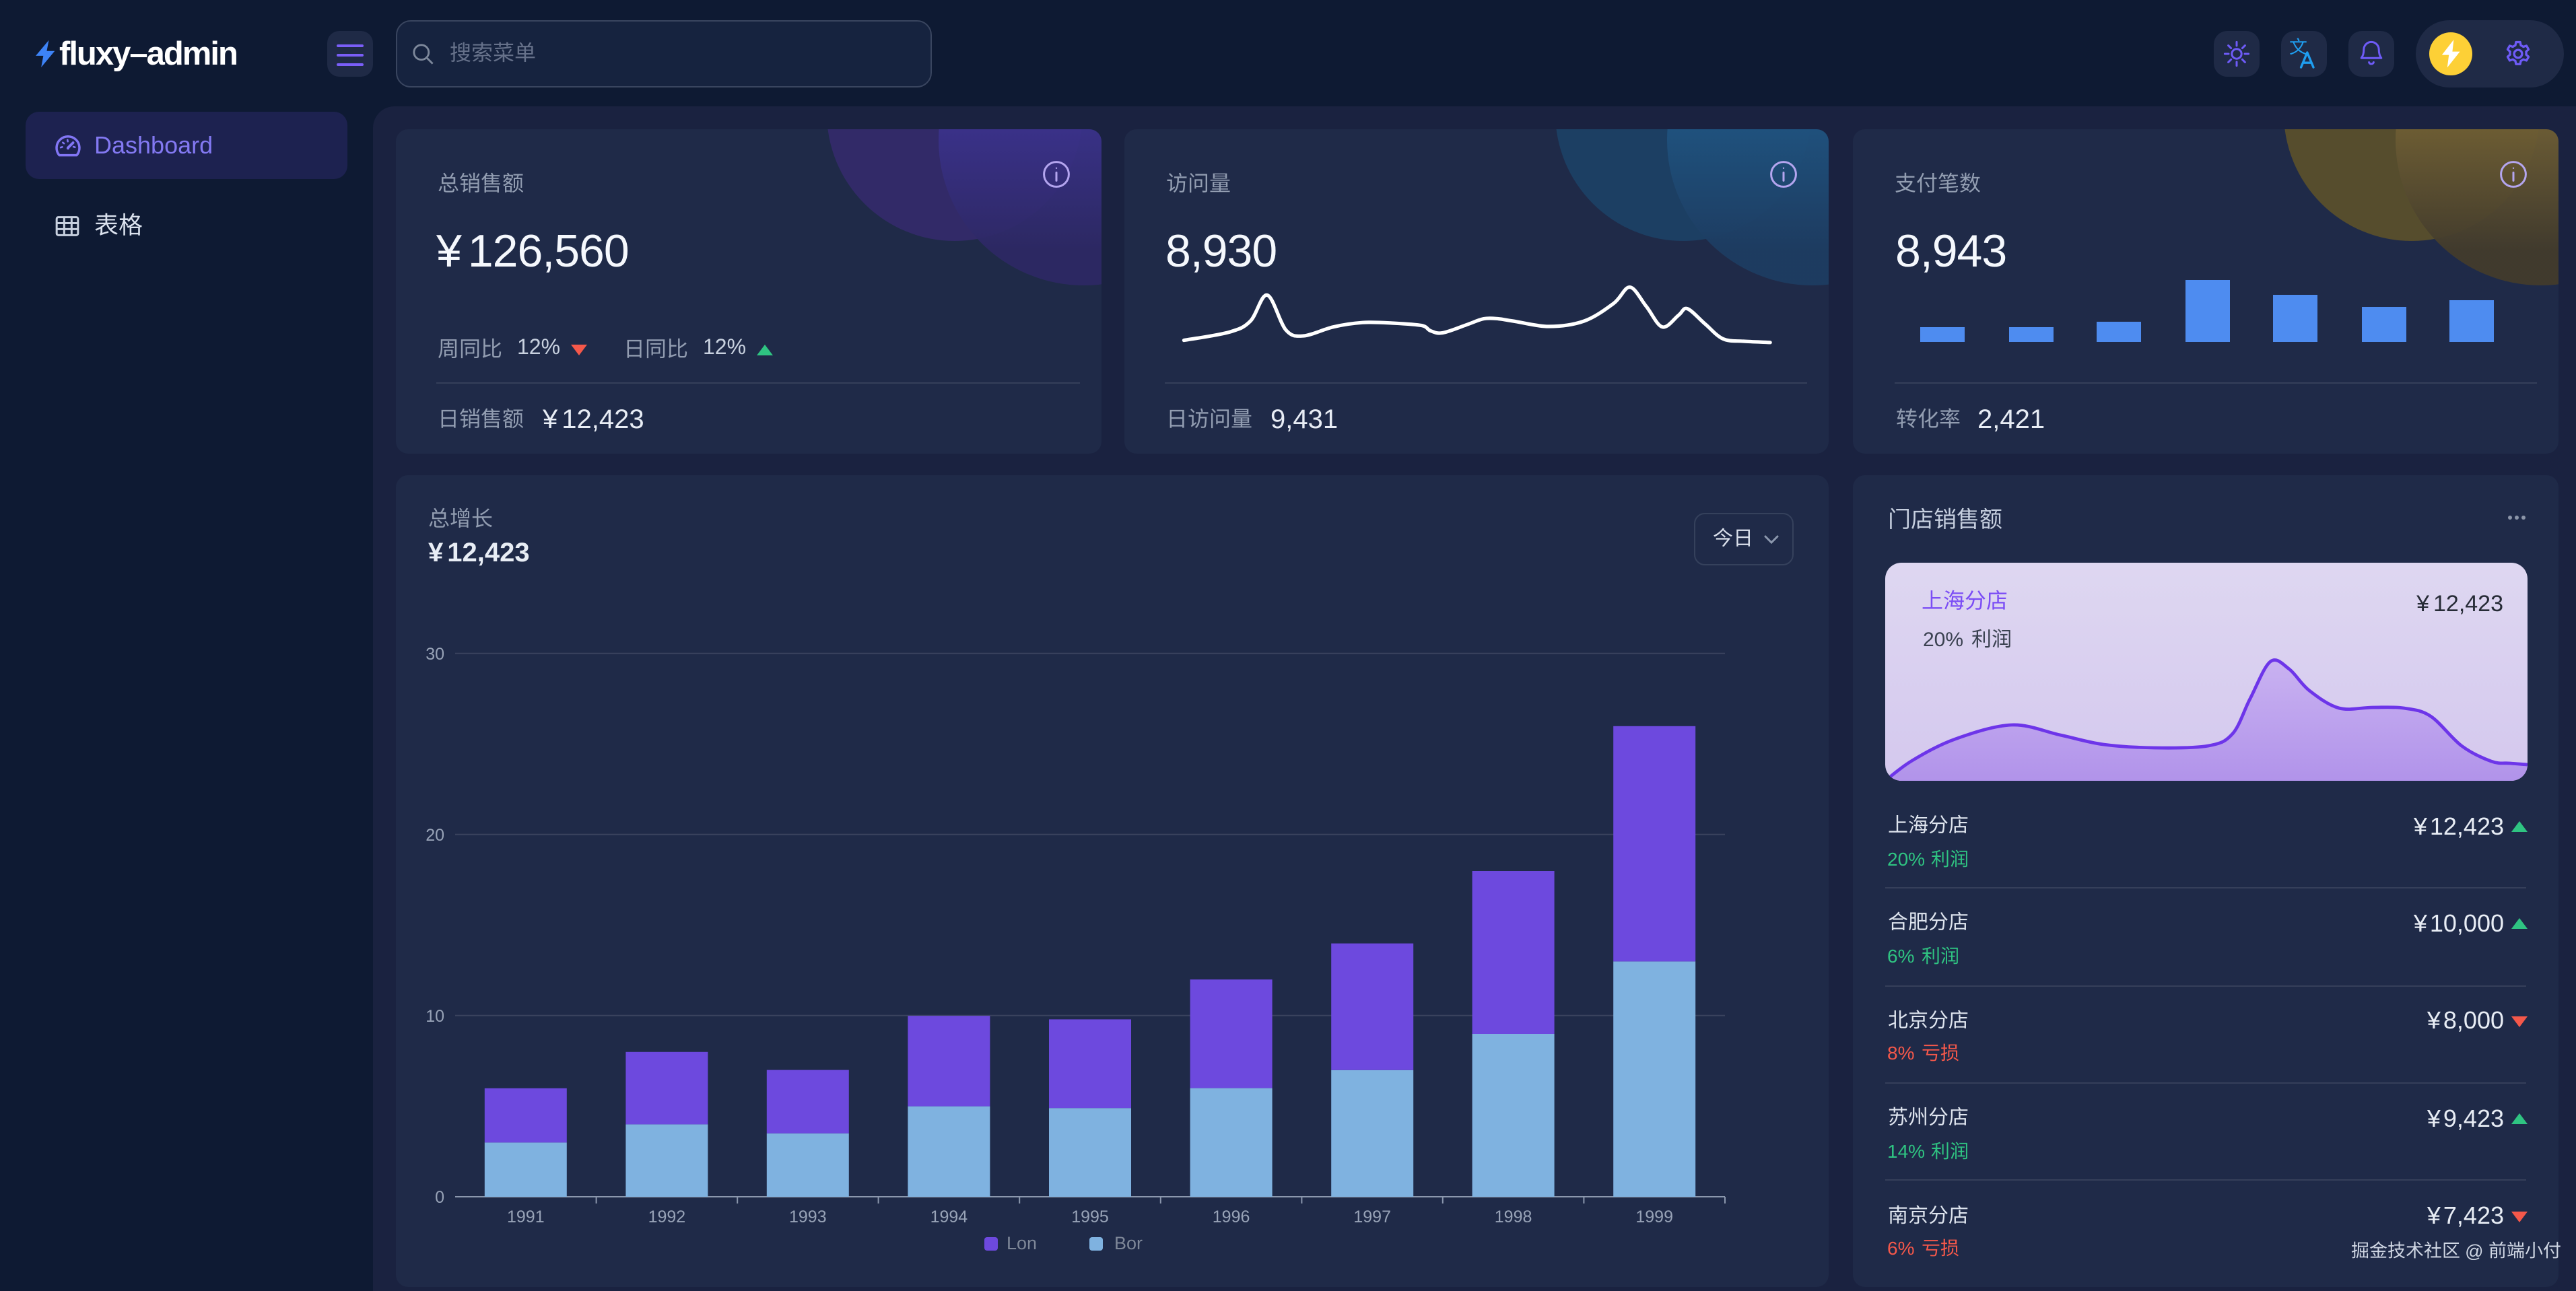 This screenshot has width=2576, height=1291. Describe the element at coordinates (439, 1197) in the screenshot. I see `svg-text: 0` at that location.